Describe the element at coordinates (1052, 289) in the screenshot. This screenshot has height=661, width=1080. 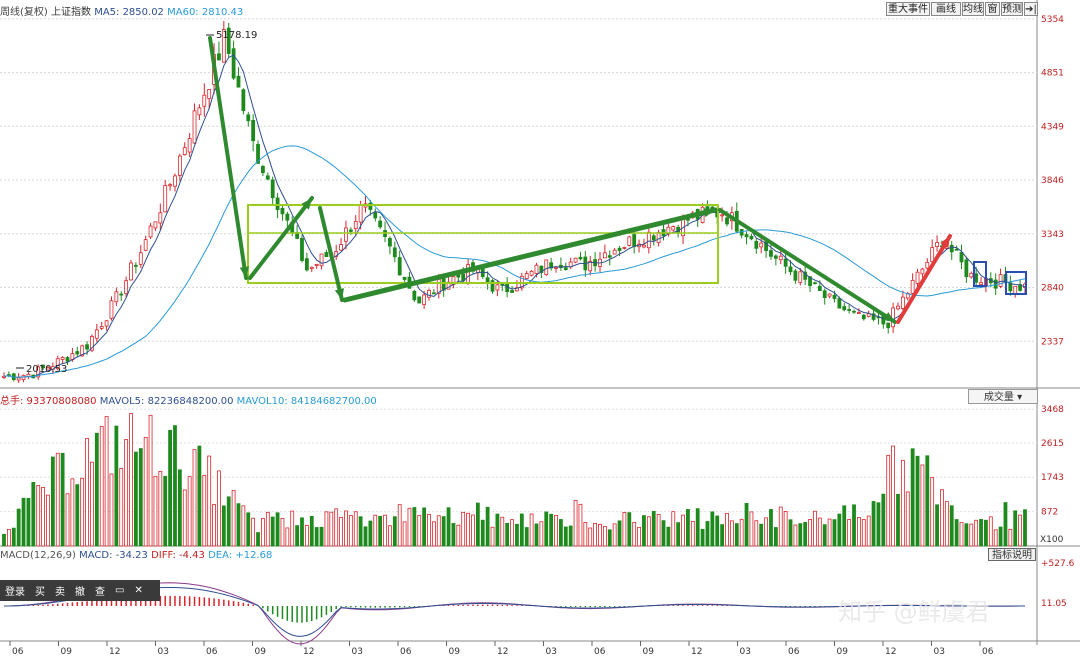
I see `price-tick-label: 2840` at that location.